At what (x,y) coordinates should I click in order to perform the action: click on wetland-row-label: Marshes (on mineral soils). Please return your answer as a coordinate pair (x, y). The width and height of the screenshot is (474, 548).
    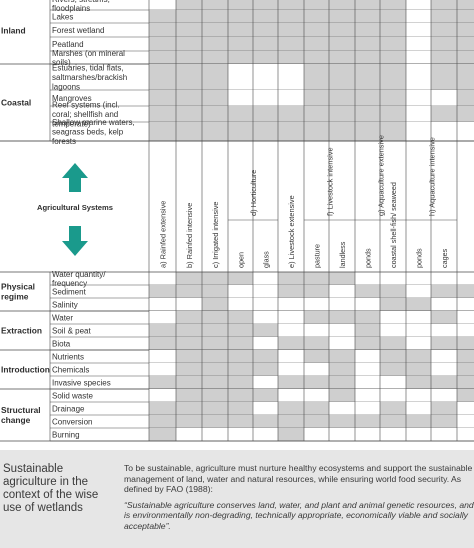
    Looking at the image, I should click on (88, 58).